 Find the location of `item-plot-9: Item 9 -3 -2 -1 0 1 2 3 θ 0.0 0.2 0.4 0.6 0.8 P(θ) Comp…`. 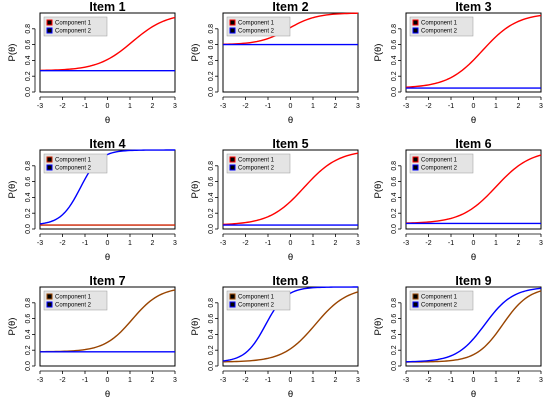

item-plot-9: Item 9 -3 -2 -1 0 1 2 3 θ 0.0 0.2 0.4 0.6 0.8 P(θ) Comp… is located at coordinates (458, 337).